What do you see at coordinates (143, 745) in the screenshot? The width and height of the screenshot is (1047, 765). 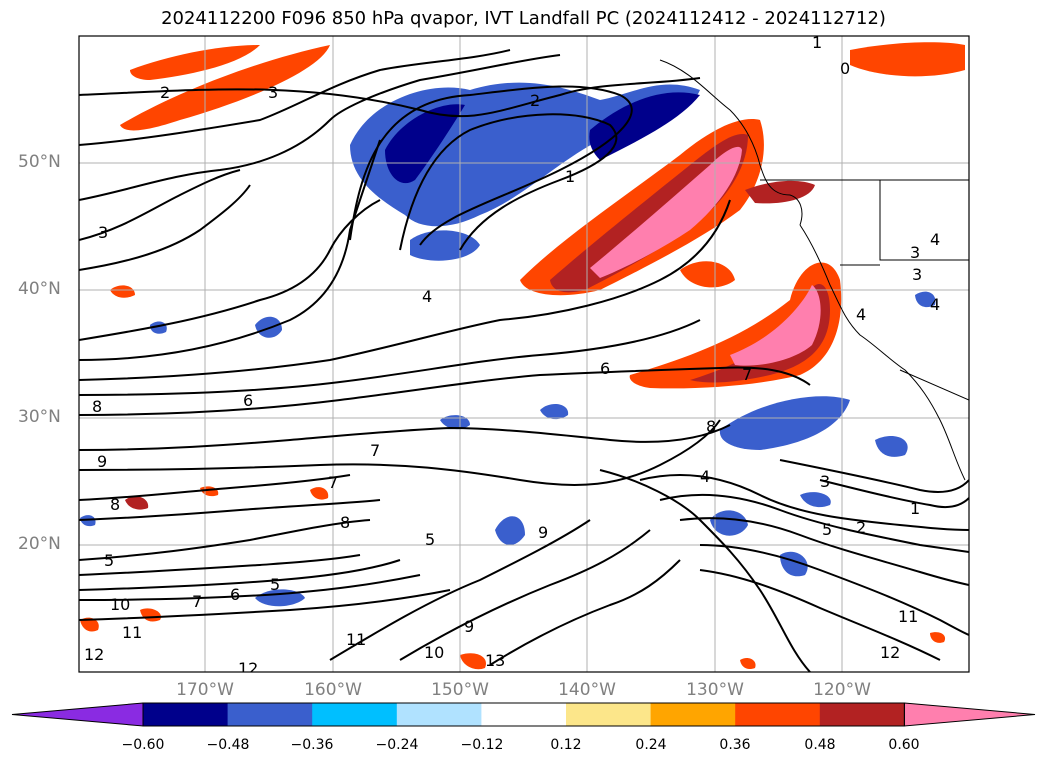 I see `colorbar-tick: −0.60` at bounding box center [143, 745].